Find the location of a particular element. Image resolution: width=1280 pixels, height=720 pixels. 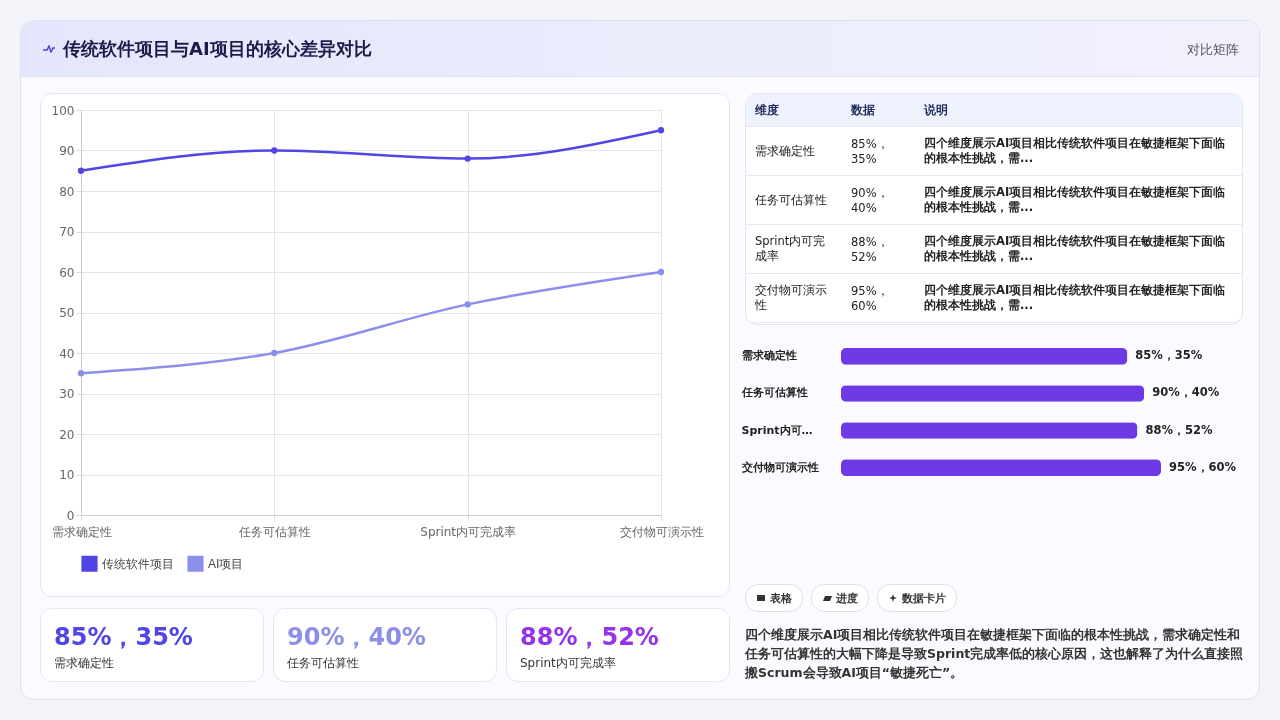

y-tick-label: 60 is located at coordinates (67, 272).